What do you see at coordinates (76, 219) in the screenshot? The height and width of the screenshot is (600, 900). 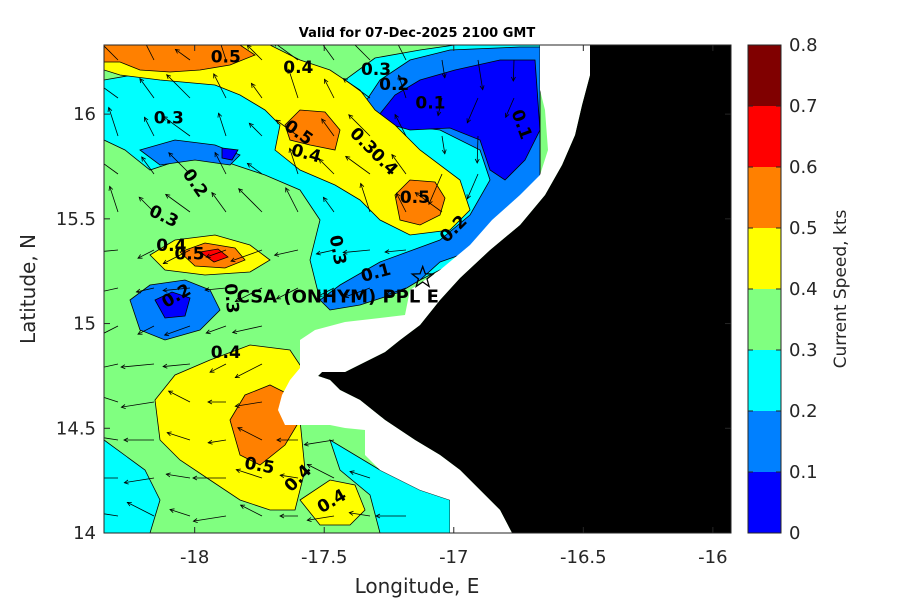 I see `y-tick-label: 15.5` at bounding box center [76, 219].